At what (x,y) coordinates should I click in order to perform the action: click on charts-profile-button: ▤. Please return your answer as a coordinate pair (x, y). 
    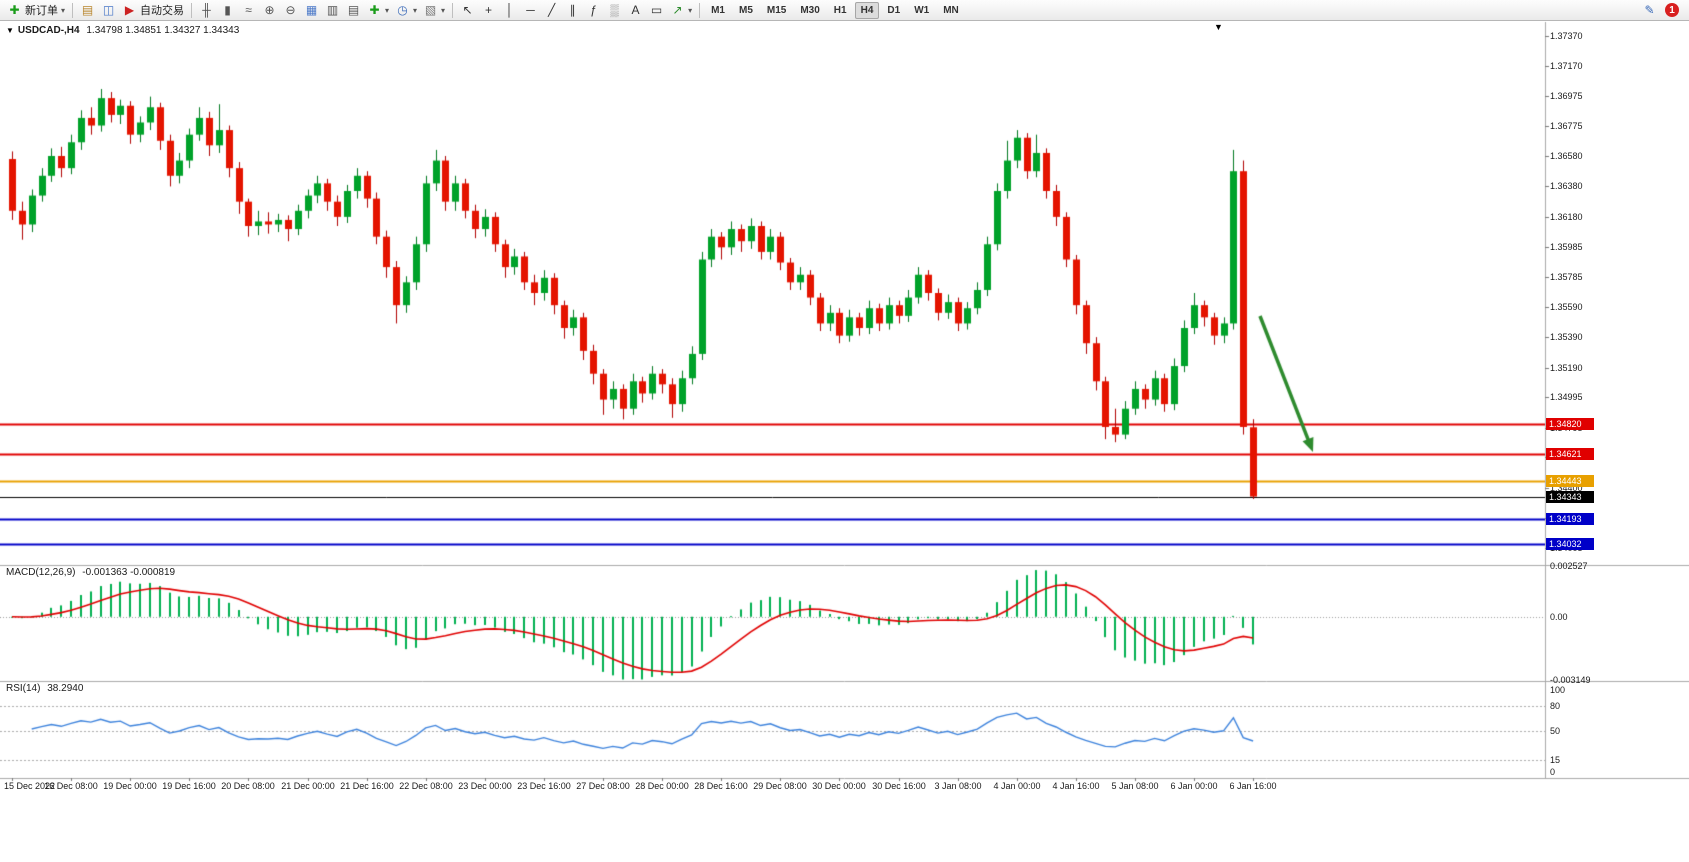
    Looking at the image, I should click on (87, 10).